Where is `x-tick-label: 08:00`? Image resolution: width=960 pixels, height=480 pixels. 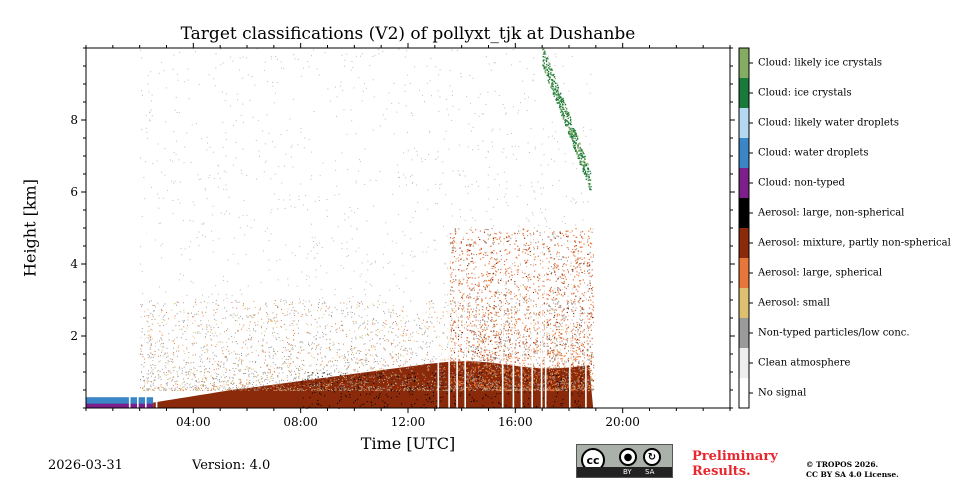
x-tick-label: 08:00 is located at coordinates (300, 422).